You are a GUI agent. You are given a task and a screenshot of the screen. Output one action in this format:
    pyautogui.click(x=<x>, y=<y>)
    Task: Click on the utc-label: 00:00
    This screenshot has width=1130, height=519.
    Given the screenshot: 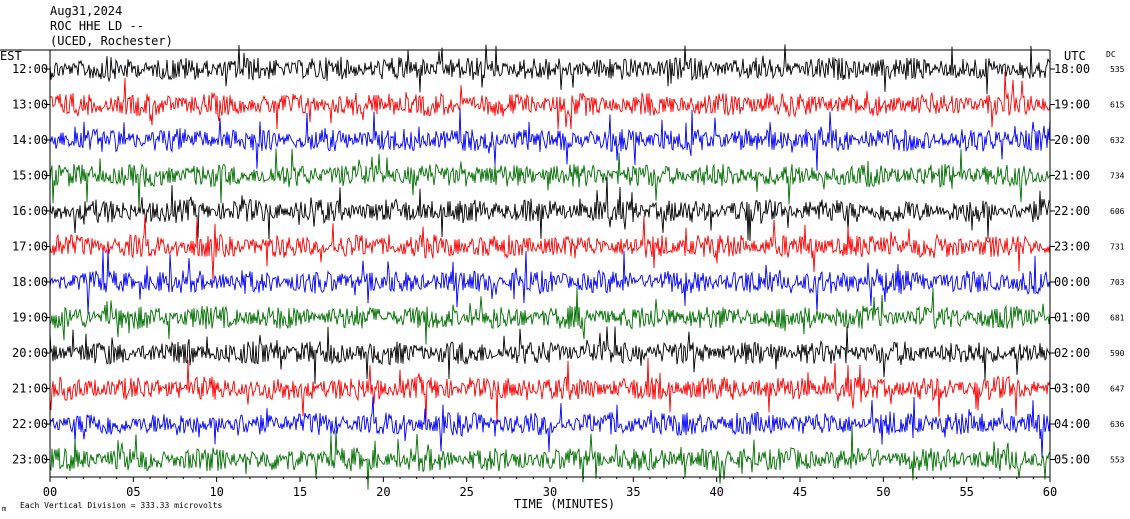 What is the action you would take?
    pyautogui.click(x=1072, y=282)
    